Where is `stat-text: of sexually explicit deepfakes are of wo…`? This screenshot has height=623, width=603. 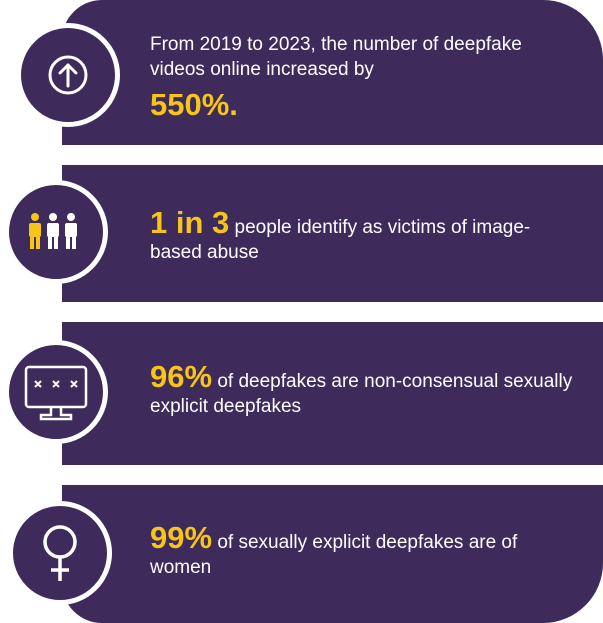
stat-text: of sexually explicit deepfakes are of wo… is located at coordinates (334, 555).